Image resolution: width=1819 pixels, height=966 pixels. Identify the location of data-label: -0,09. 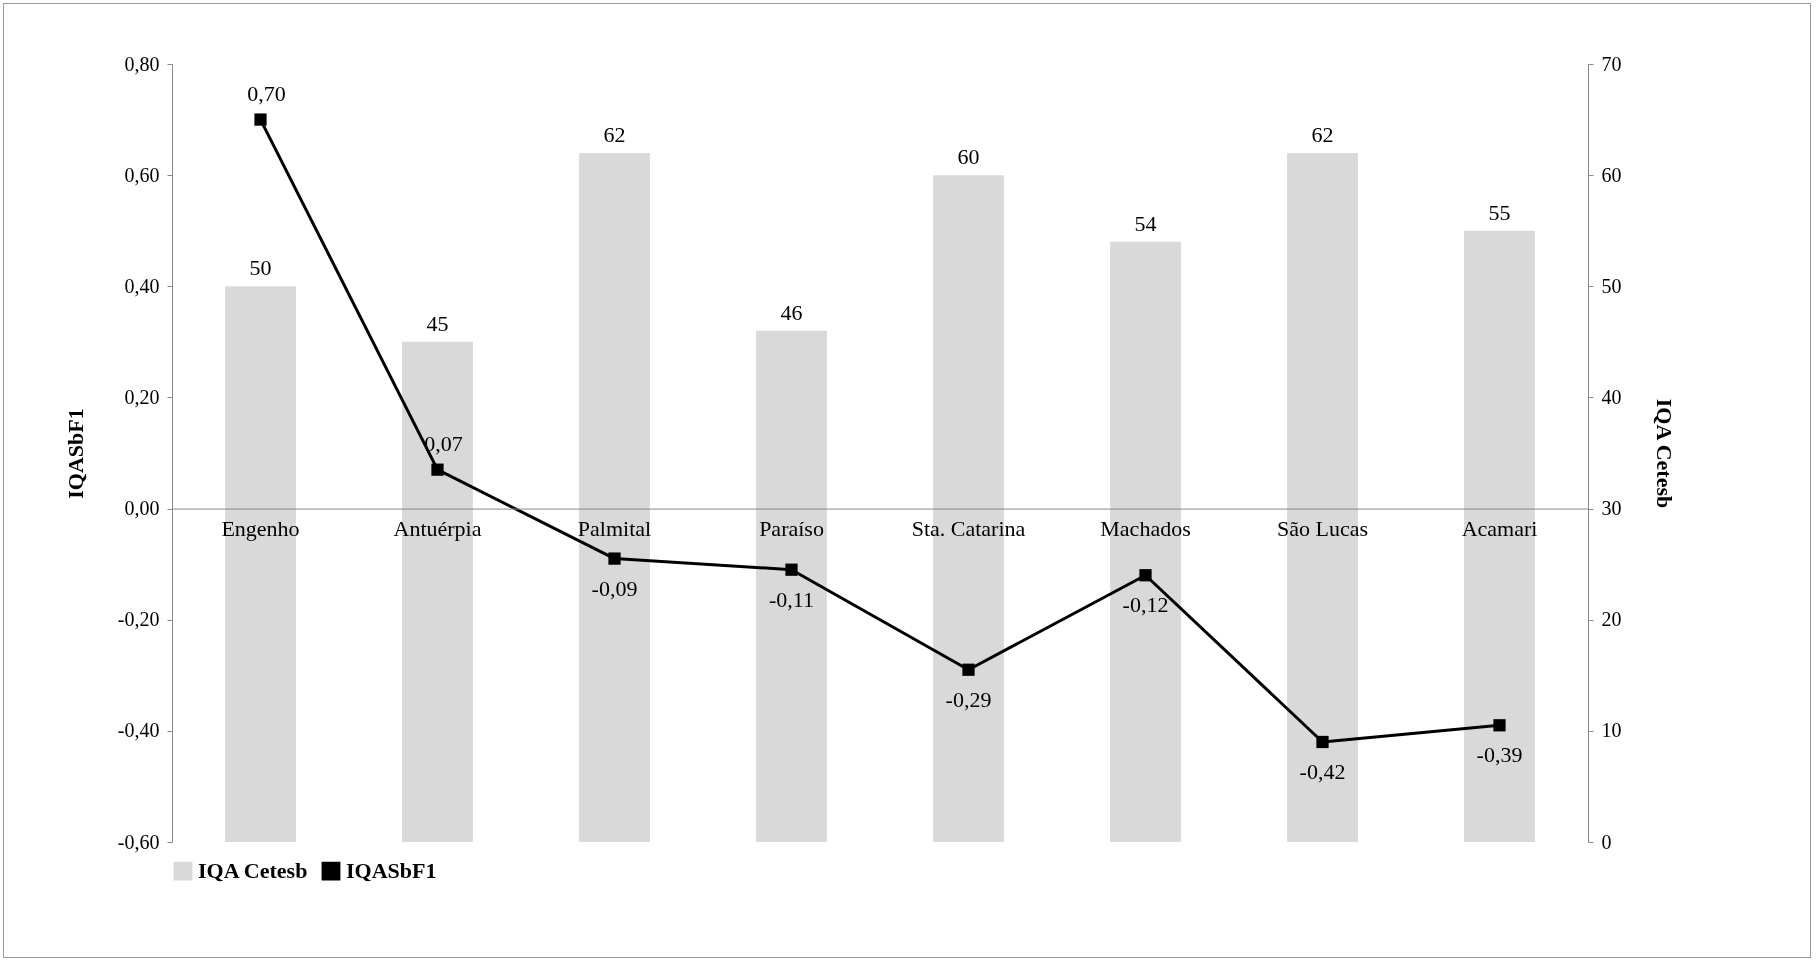
(614, 588).